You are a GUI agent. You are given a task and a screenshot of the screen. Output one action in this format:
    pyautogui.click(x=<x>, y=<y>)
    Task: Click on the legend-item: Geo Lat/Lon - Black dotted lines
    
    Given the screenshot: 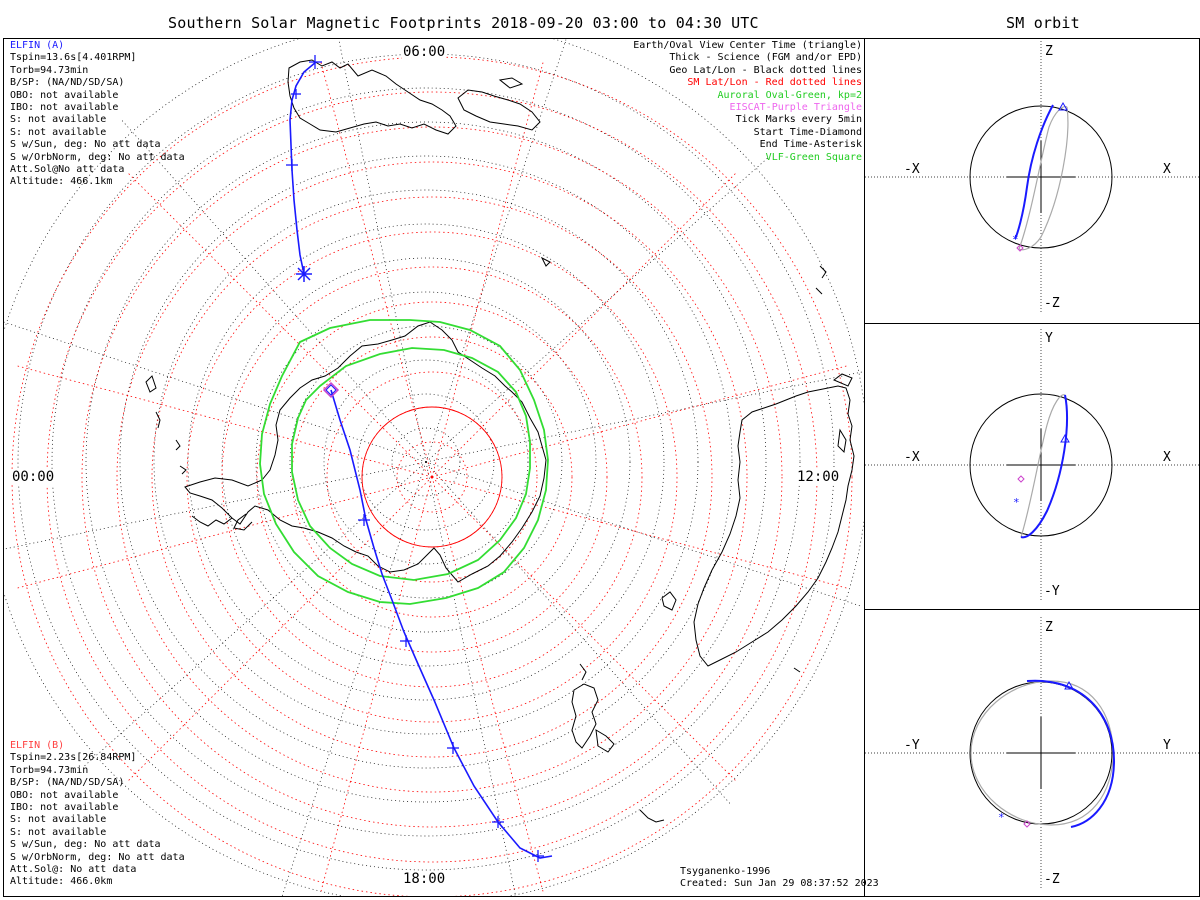 What is the action you would take?
    pyautogui.click(x=765, y=70)
    